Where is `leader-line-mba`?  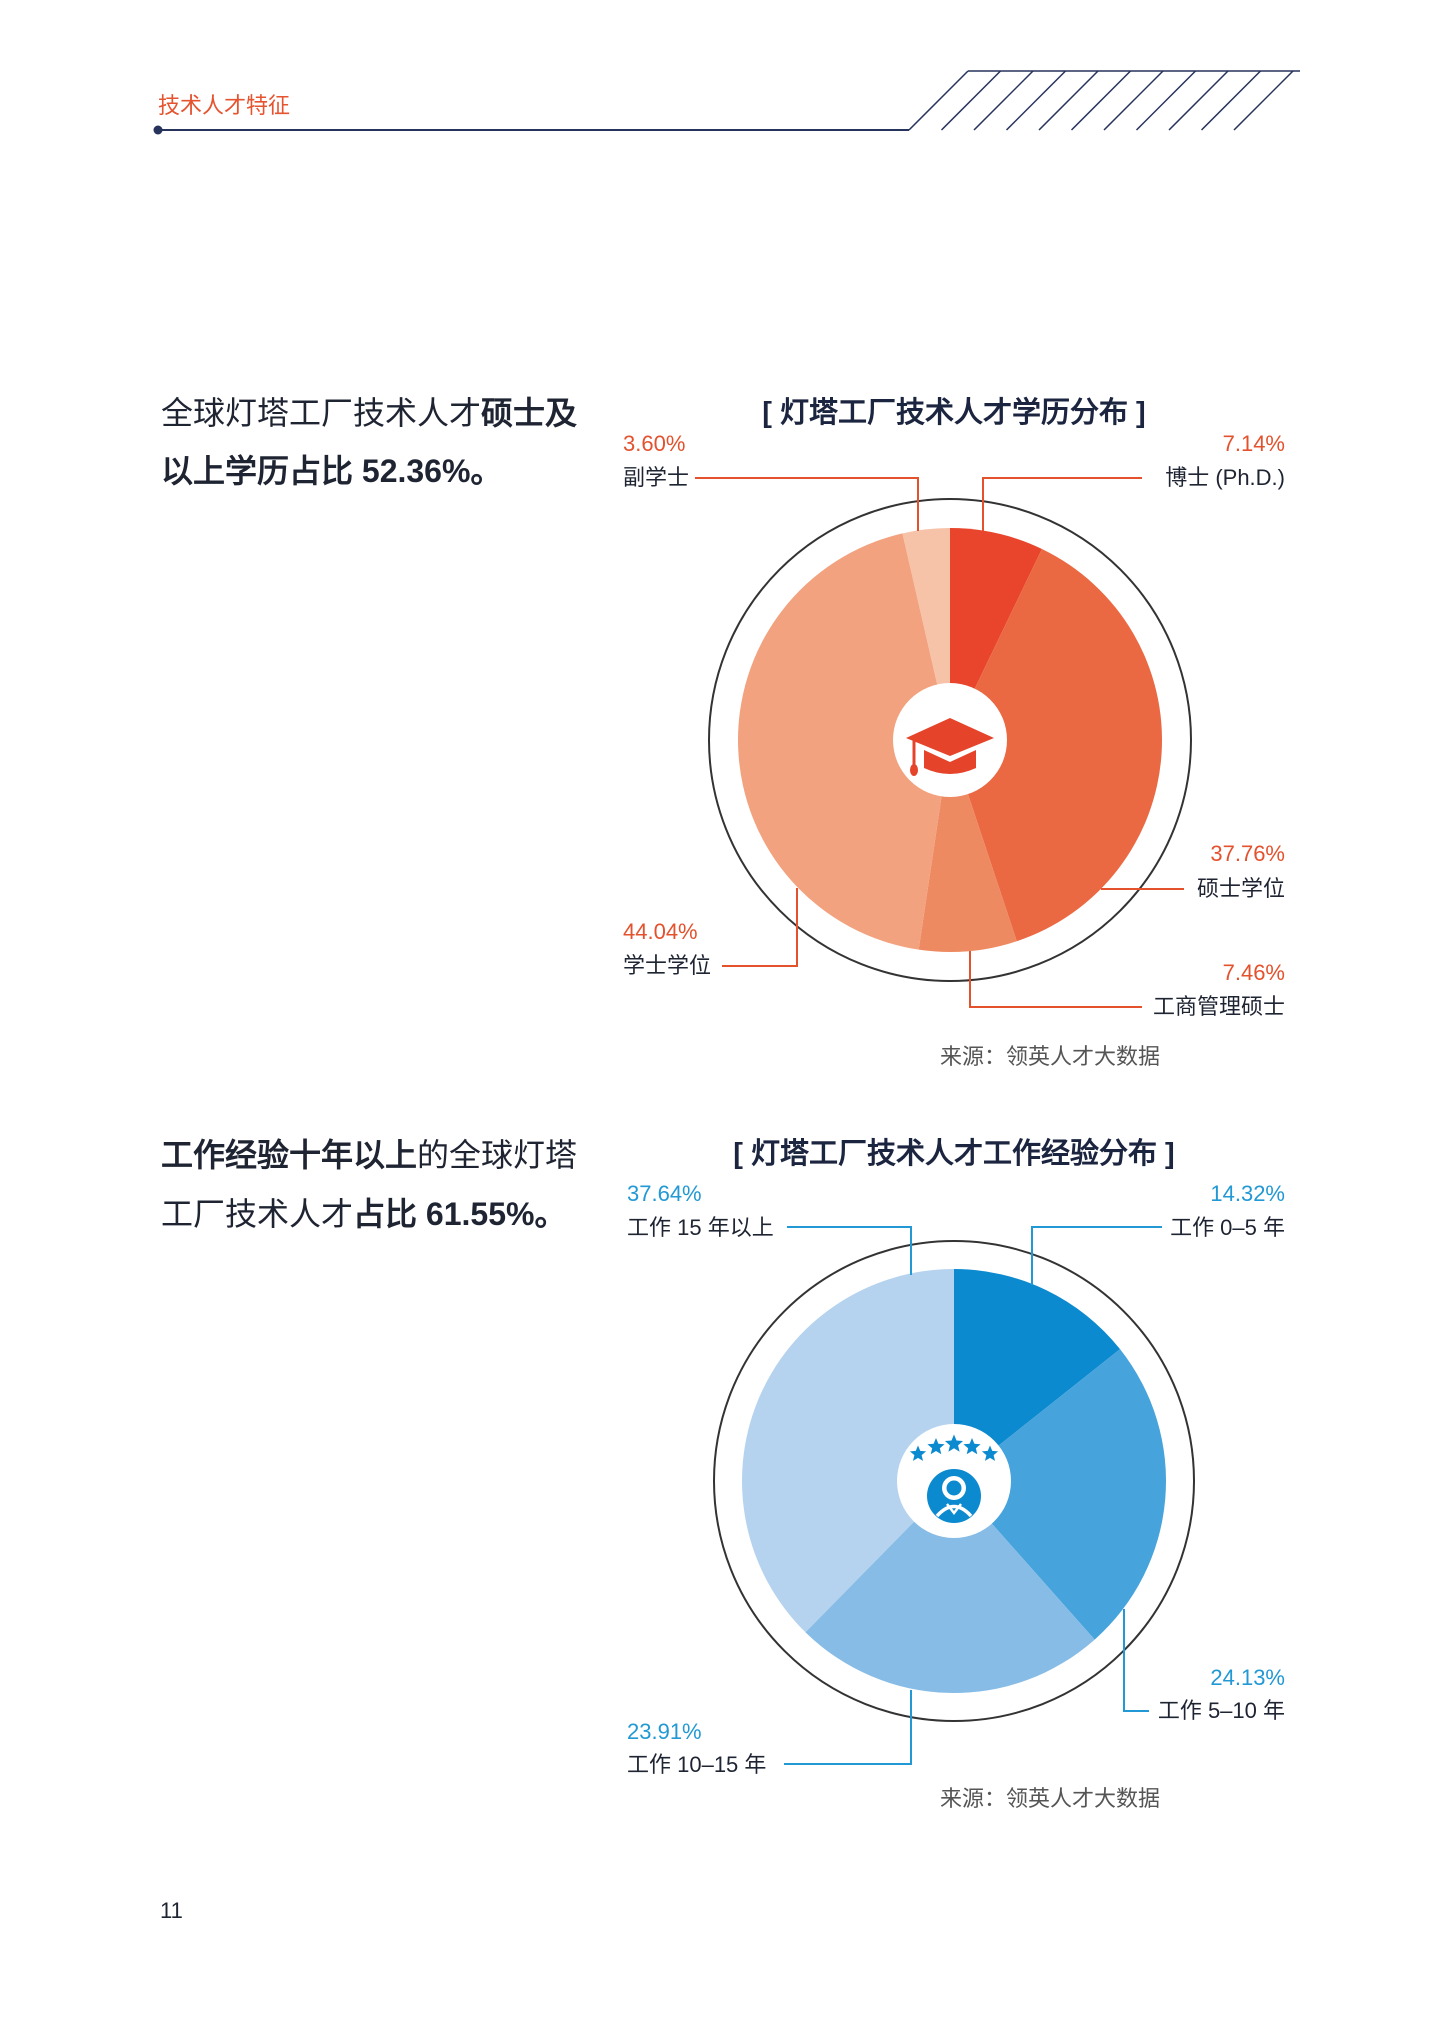
leader-line-mba is located at coordinates (1055, 979).